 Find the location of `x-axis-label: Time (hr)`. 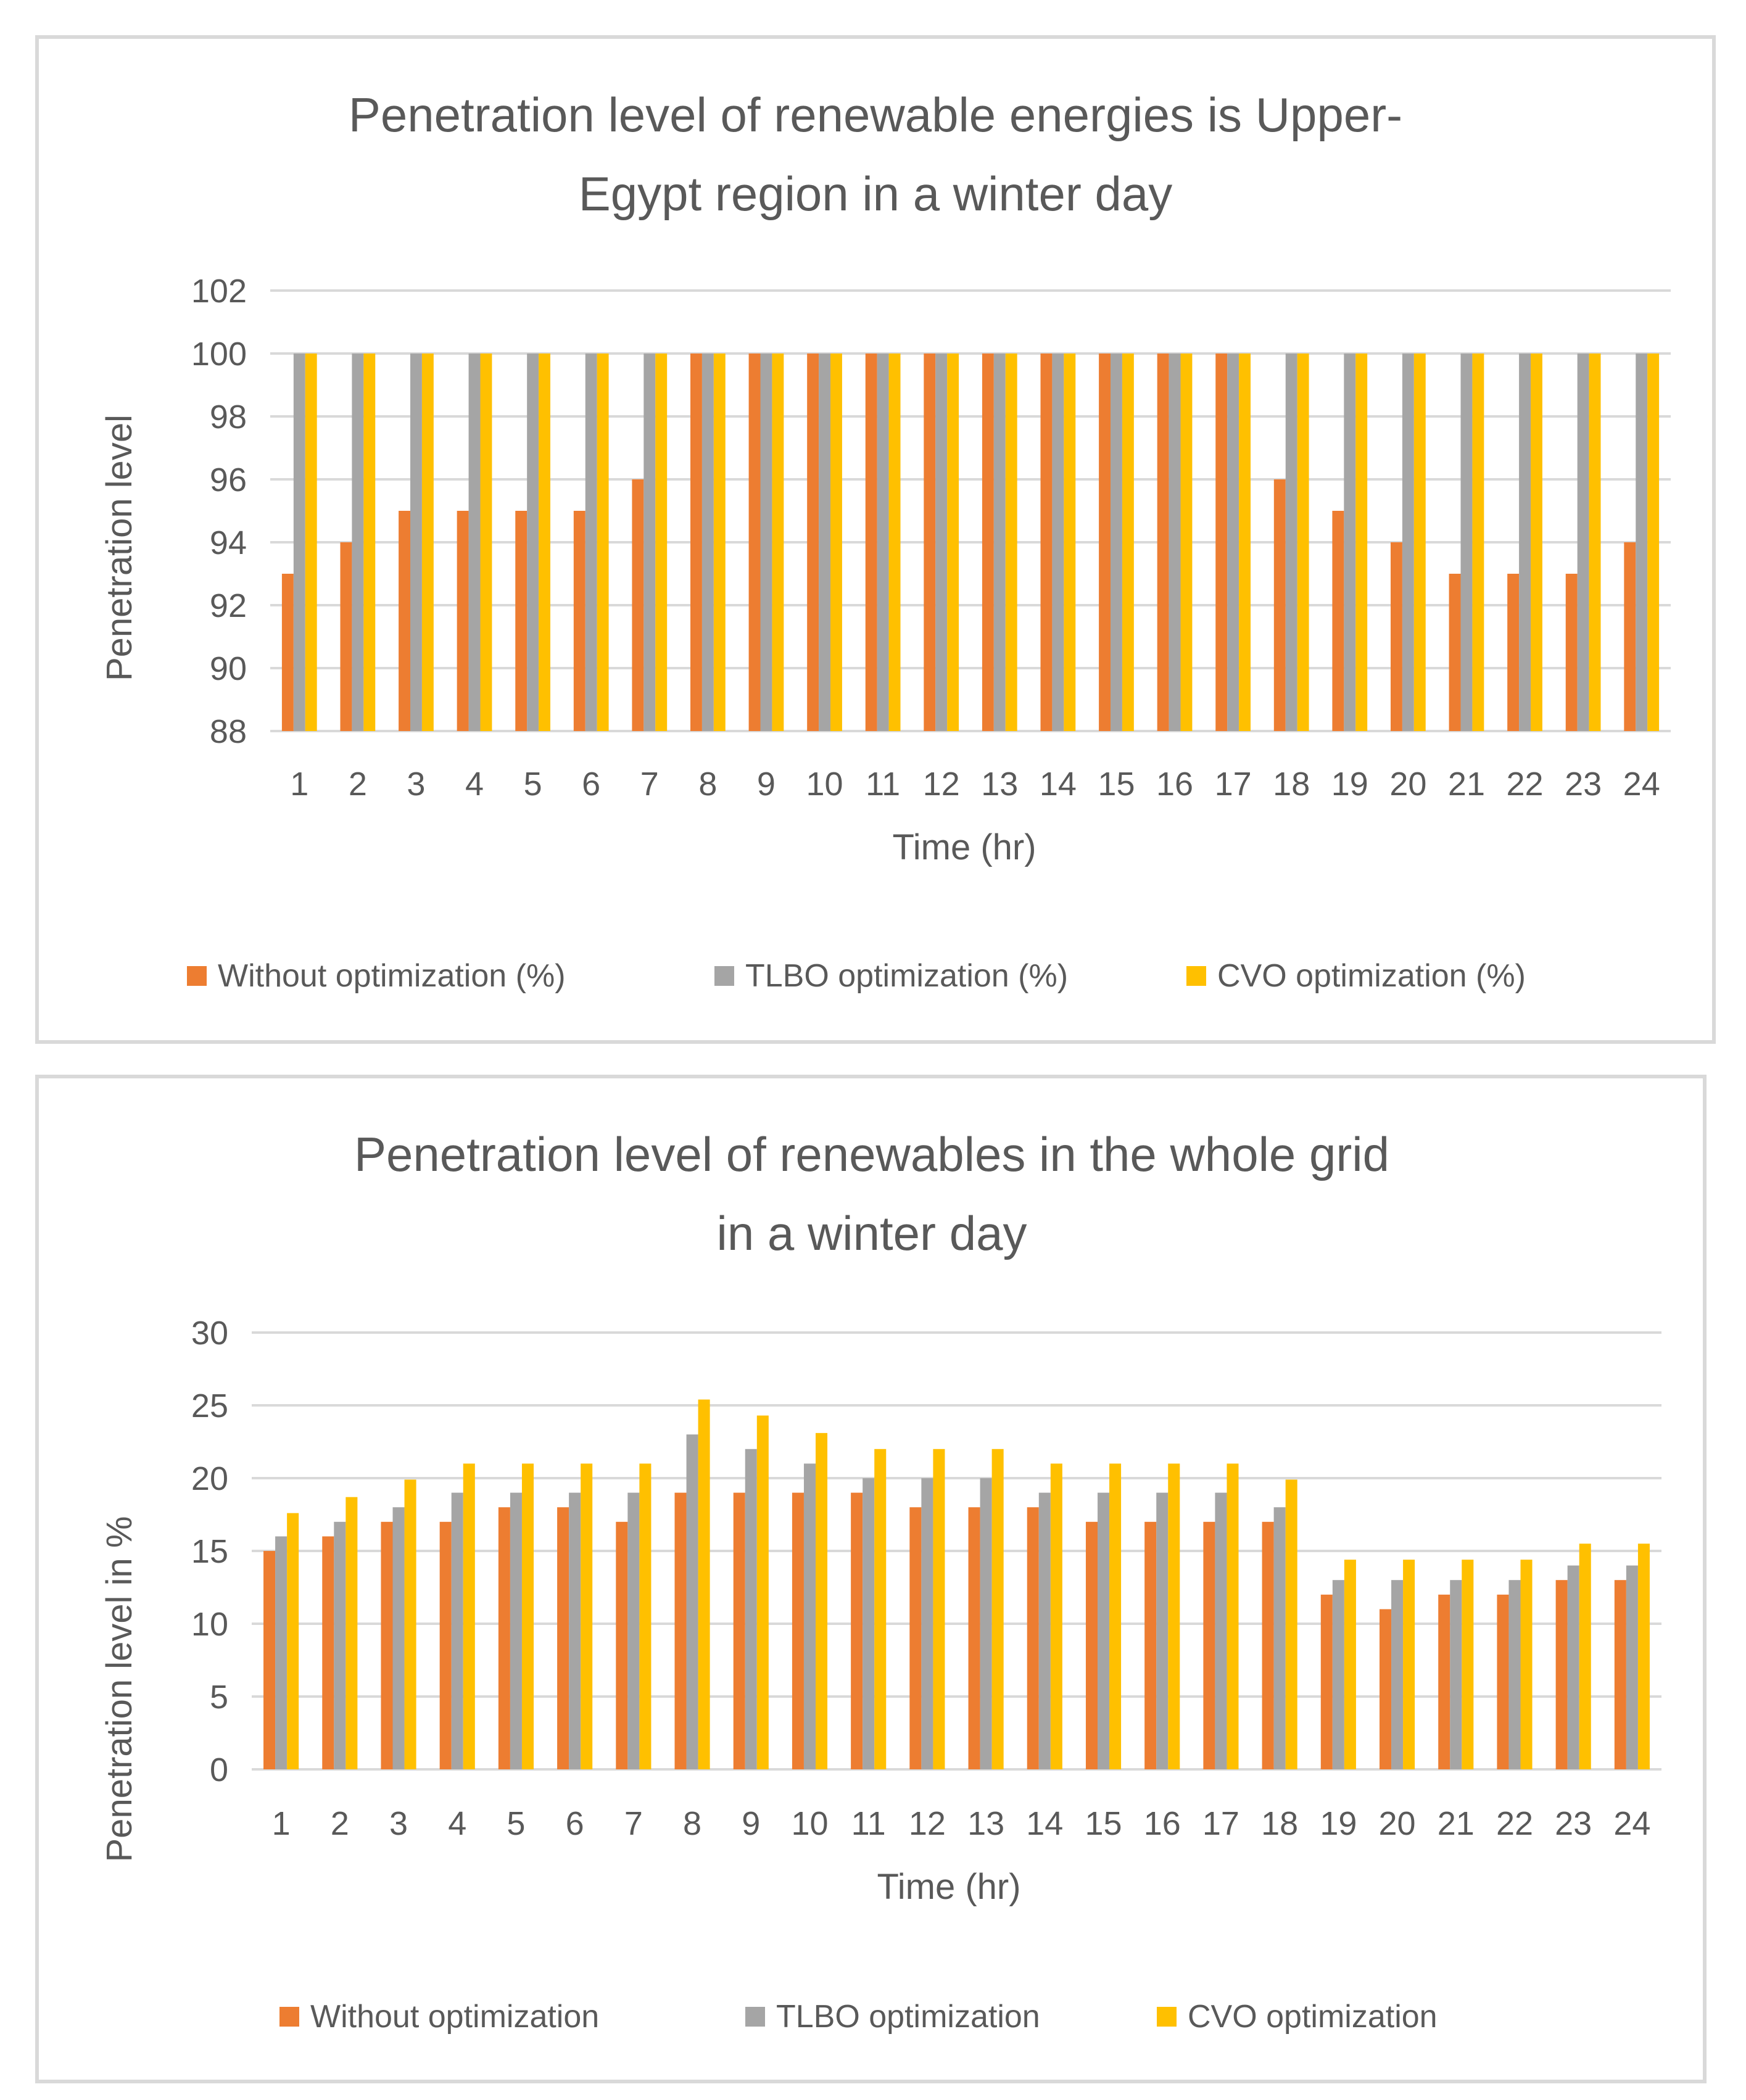

x-axis-label: Time (hr) is located at coordinates (964, 847).